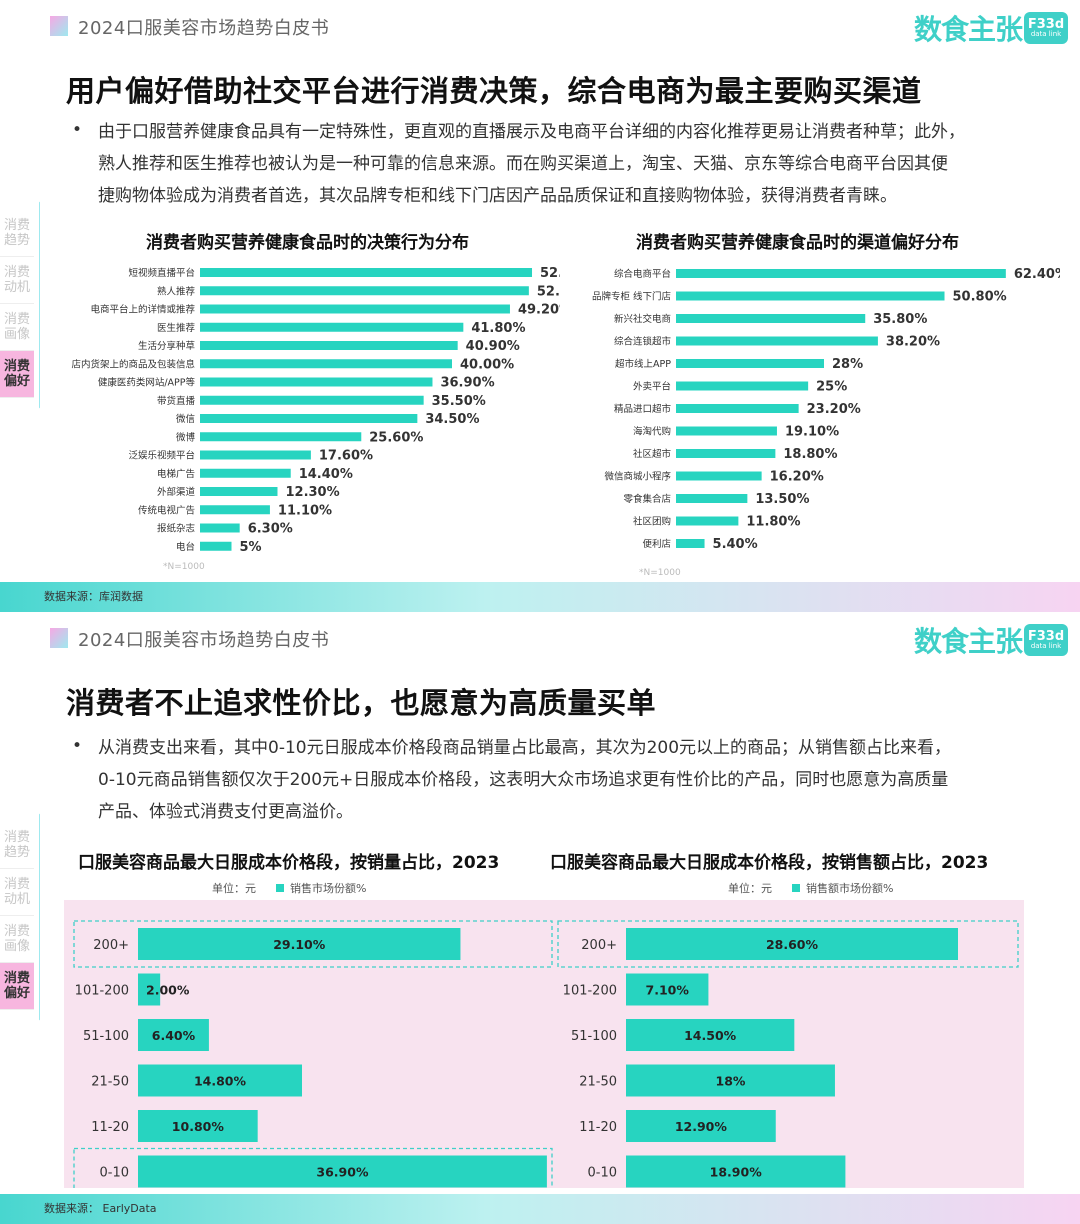 Image resolution: width=1080 pixels, height=1224 pixels. Describe the element at coordinates (176, 529) in the screenshot. I see `category-label: 报纸杂志` at that location.